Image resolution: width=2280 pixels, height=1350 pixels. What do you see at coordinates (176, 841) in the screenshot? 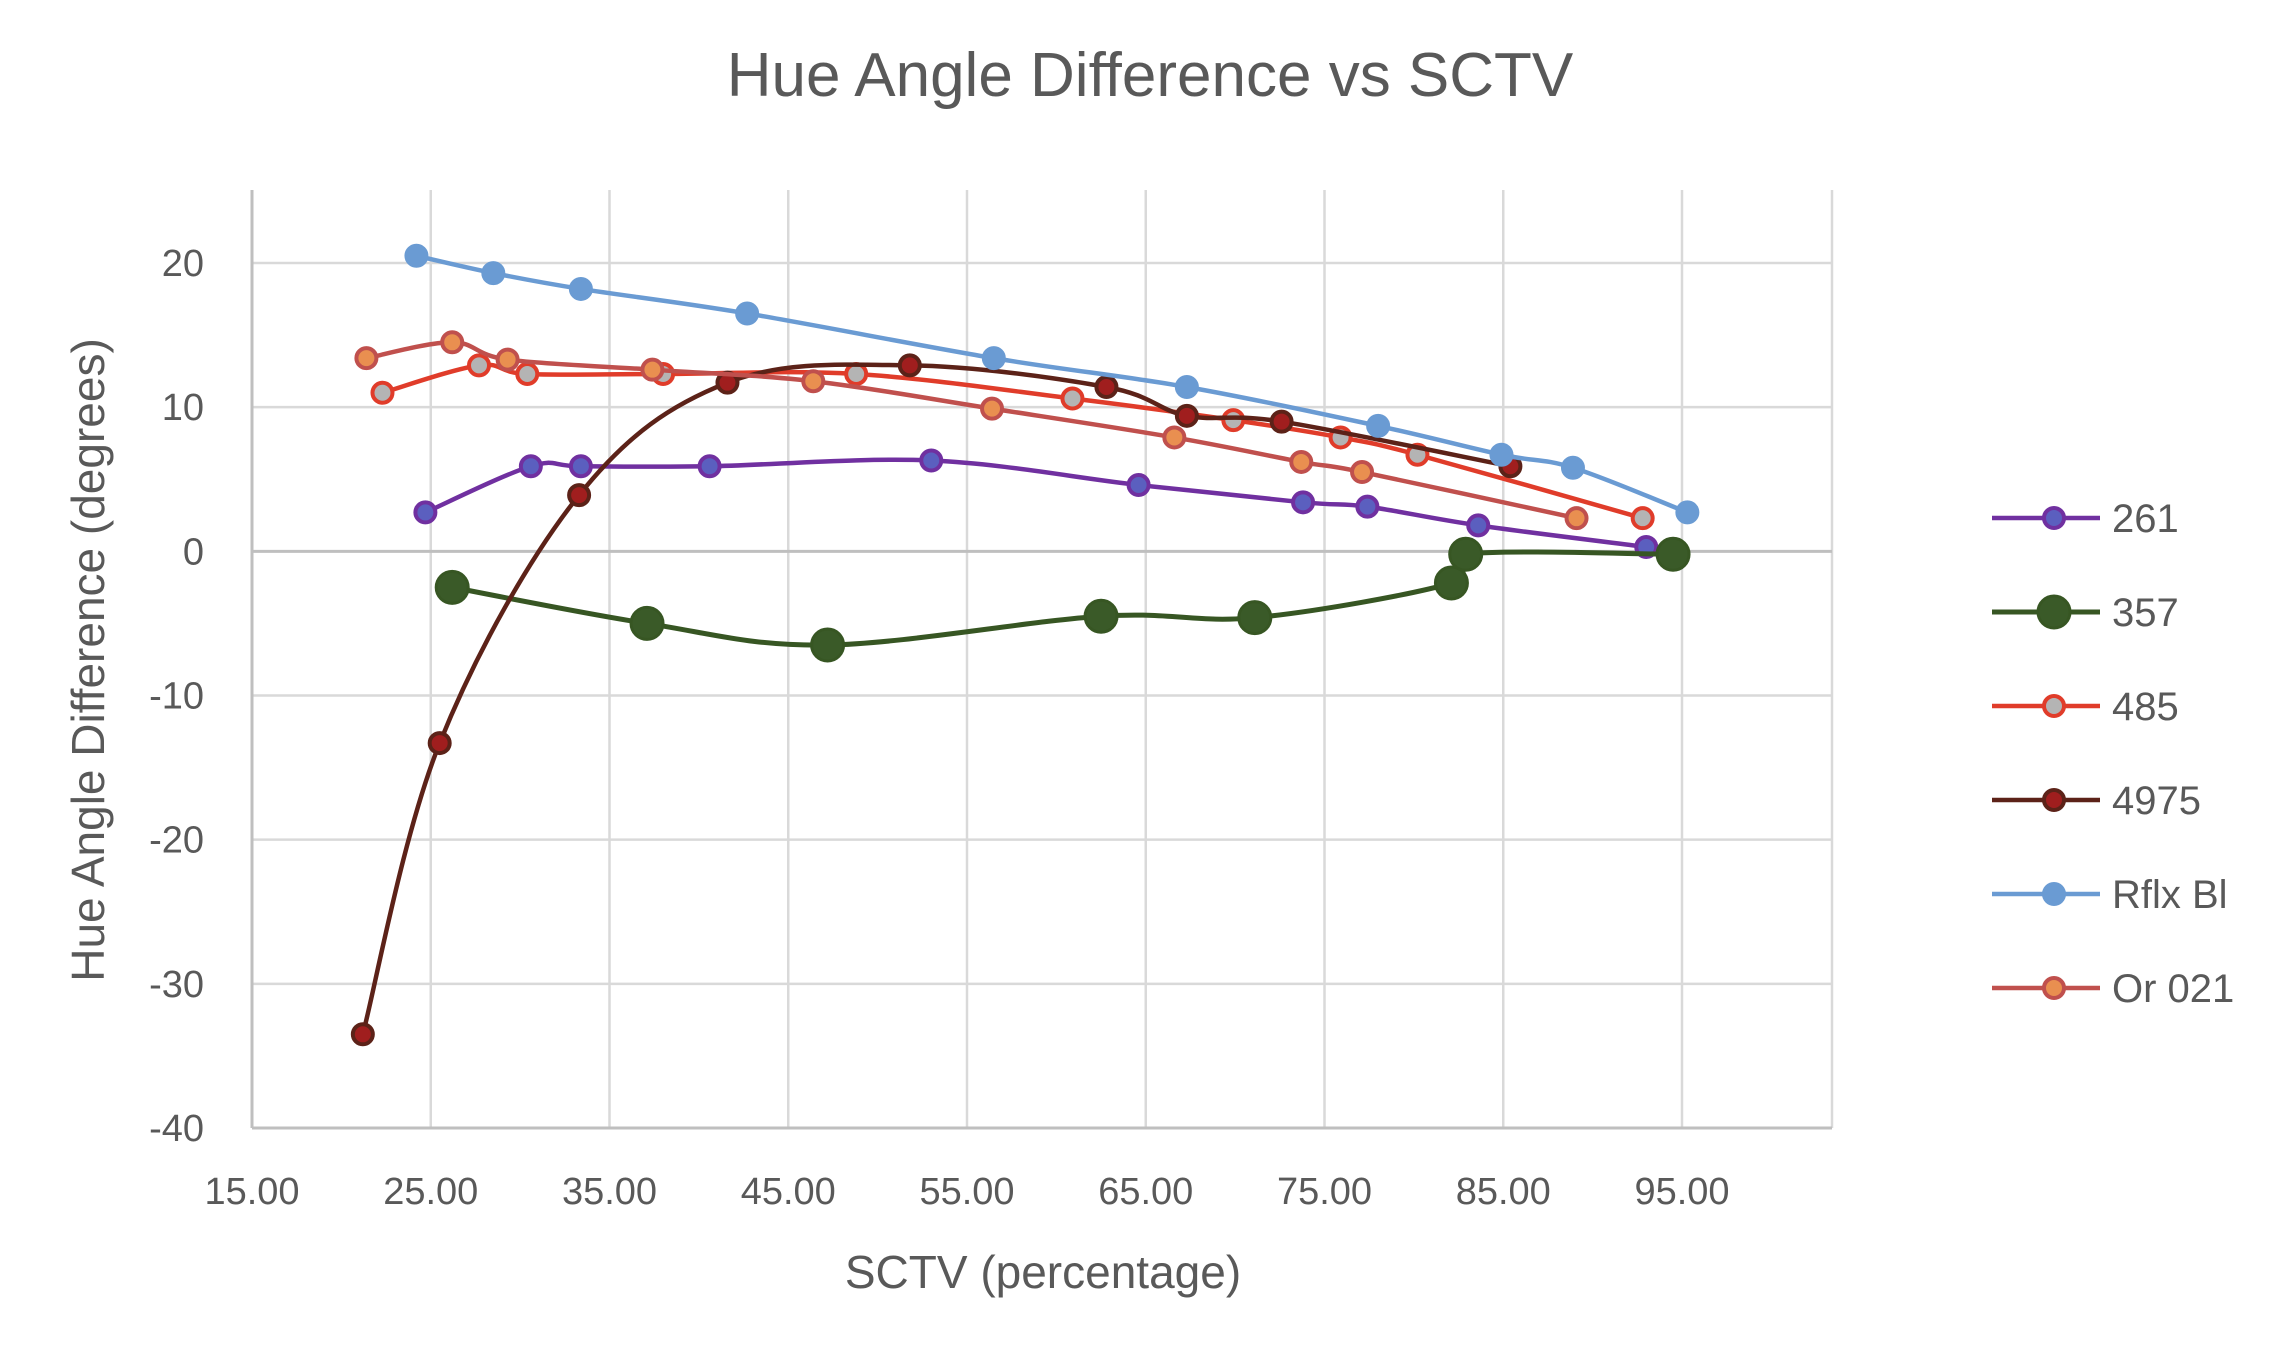
I see `y-tick-label: -20` at bounding box center [176, 841].